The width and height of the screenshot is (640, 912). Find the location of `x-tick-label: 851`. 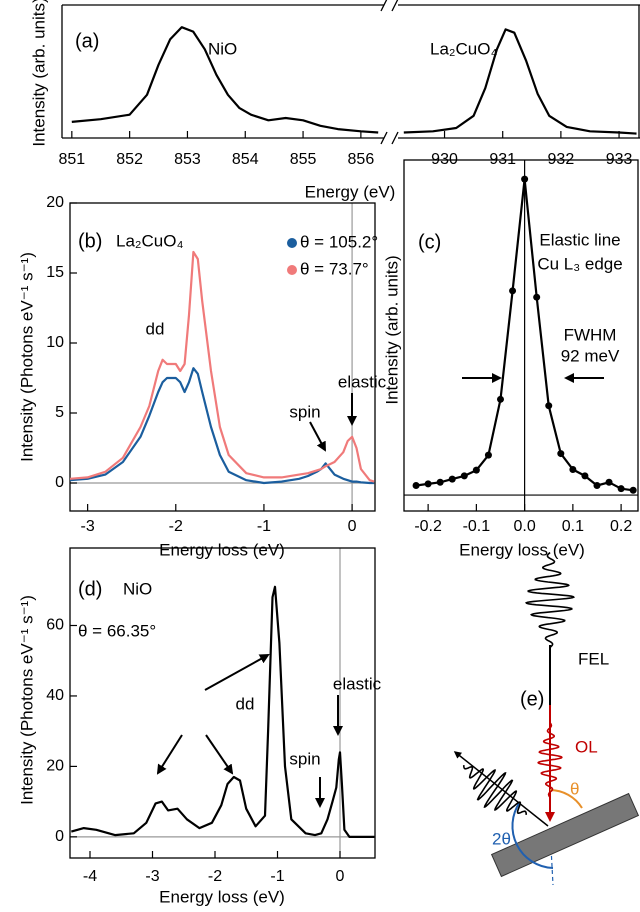

x-tick-label: 851 is located at coordinates (71, 159).